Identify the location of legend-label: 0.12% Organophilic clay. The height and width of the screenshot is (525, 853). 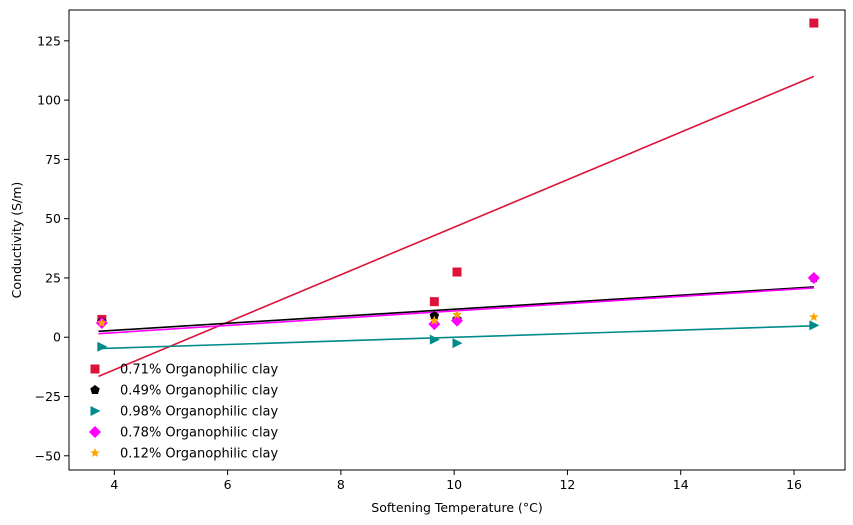
(199, 454).